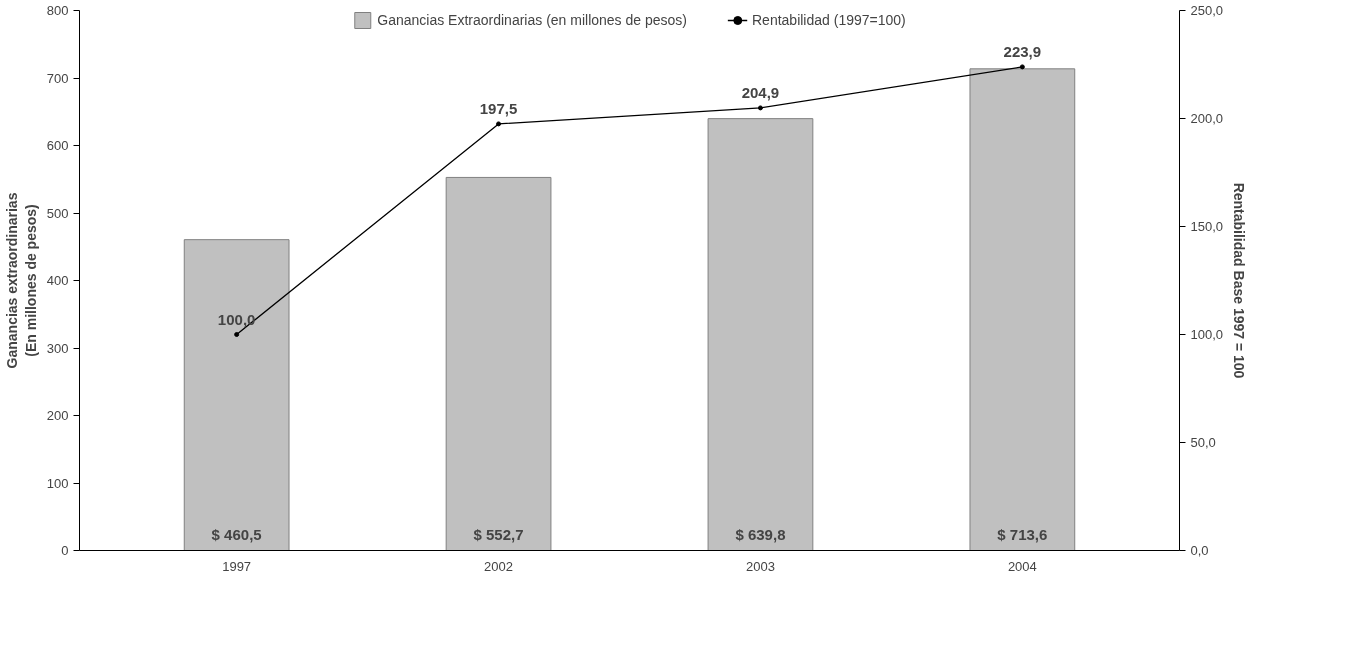  I want to click on y-axis-title: Ganancias extraordinarias (En millones de pesos), so click(21, 280).